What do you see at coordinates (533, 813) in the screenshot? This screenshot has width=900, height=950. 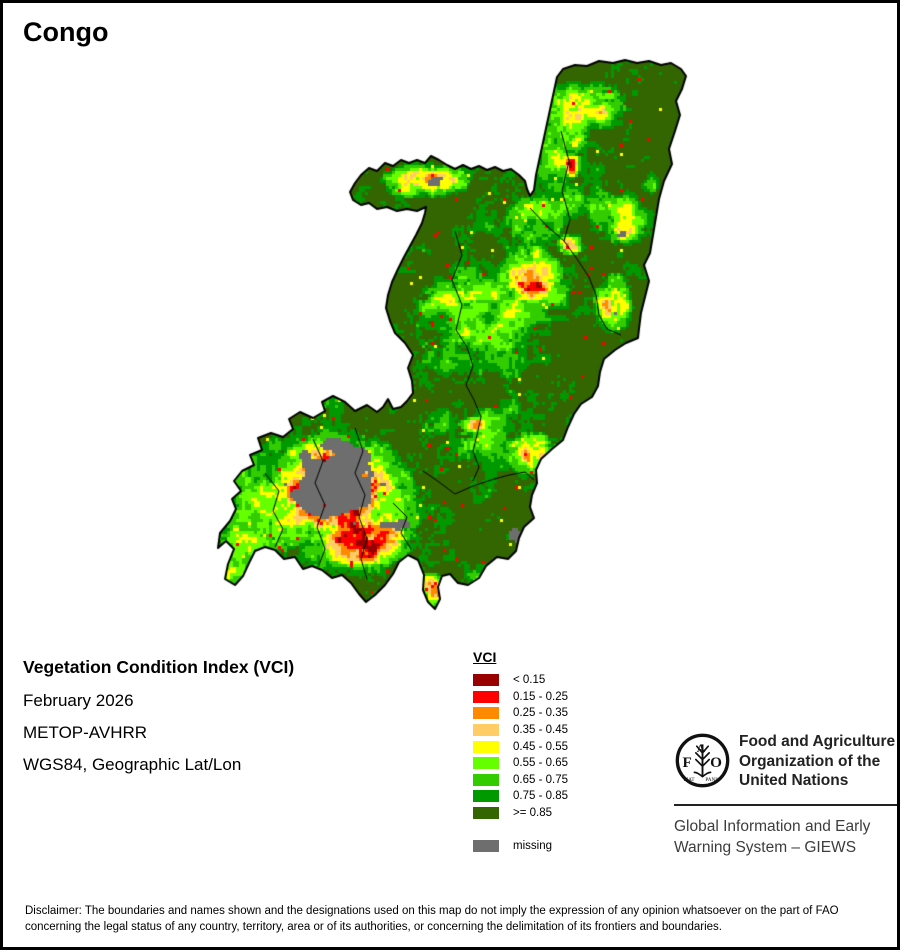 I see `legend-label: >= 0.85` at bounding box center [533, 813].